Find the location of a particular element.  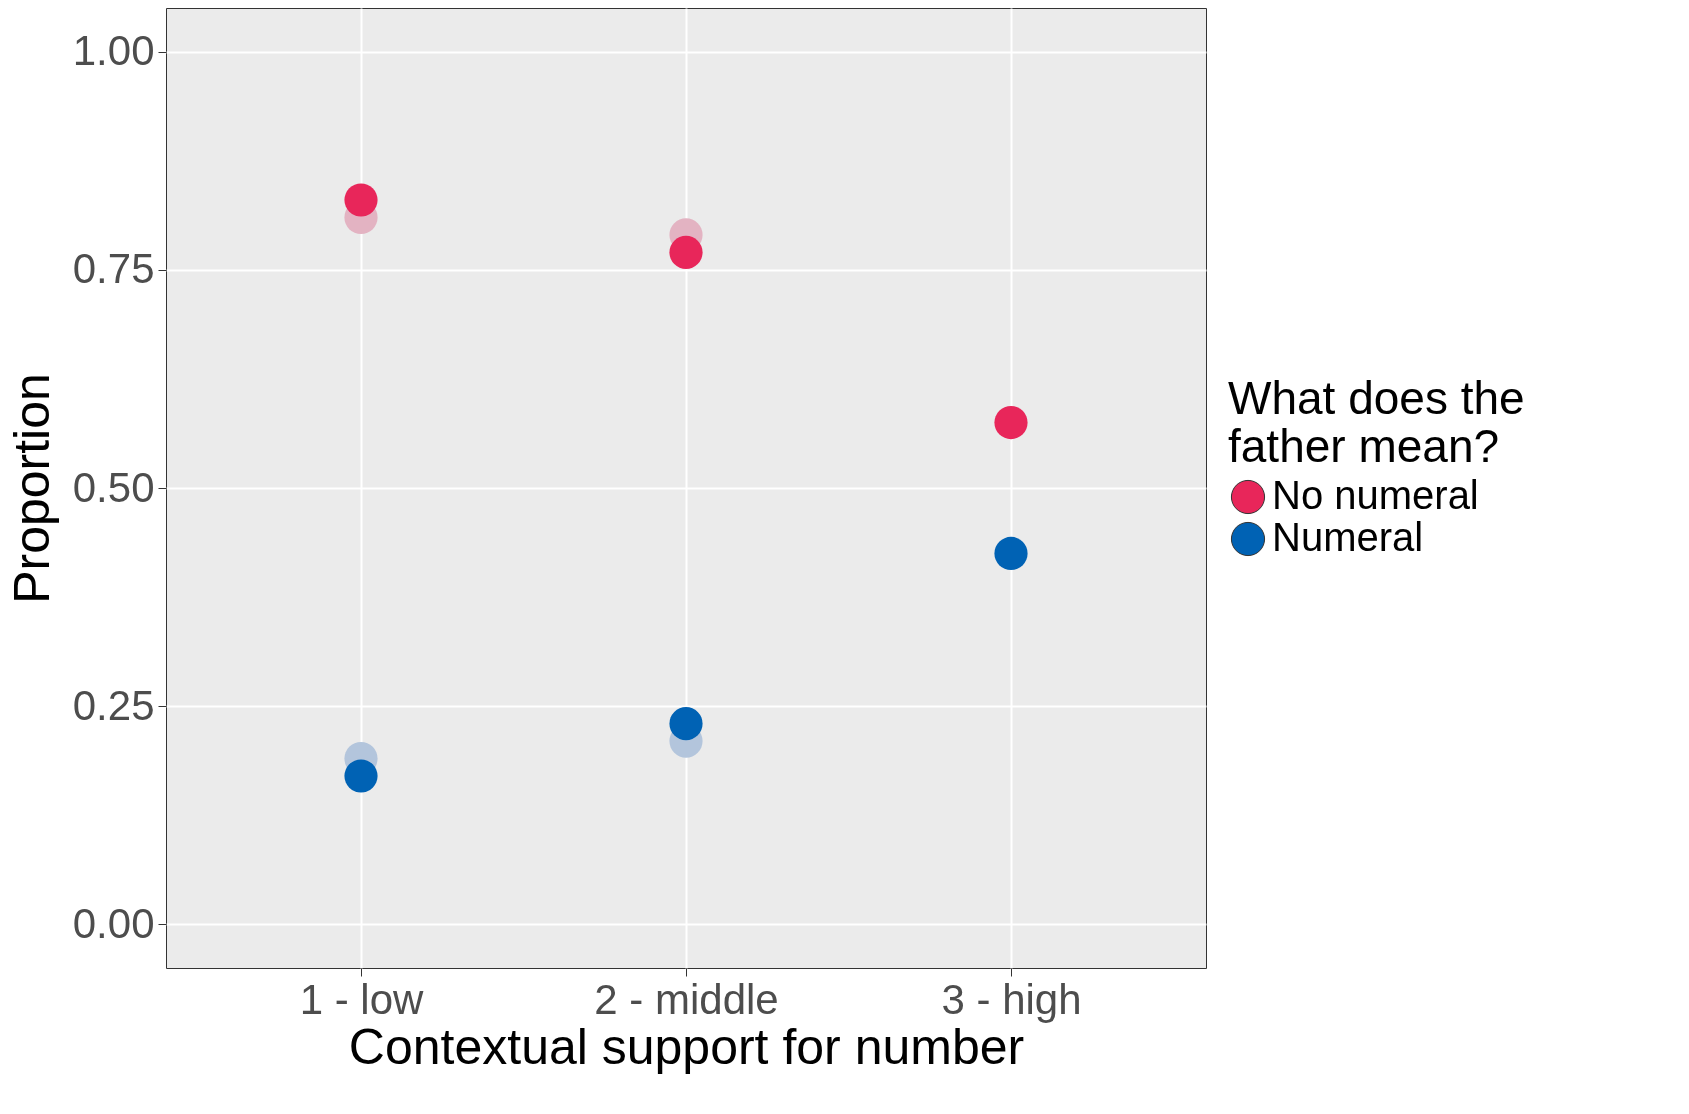

y-tick-label: 1.00 is located at coordinates (113, 51).